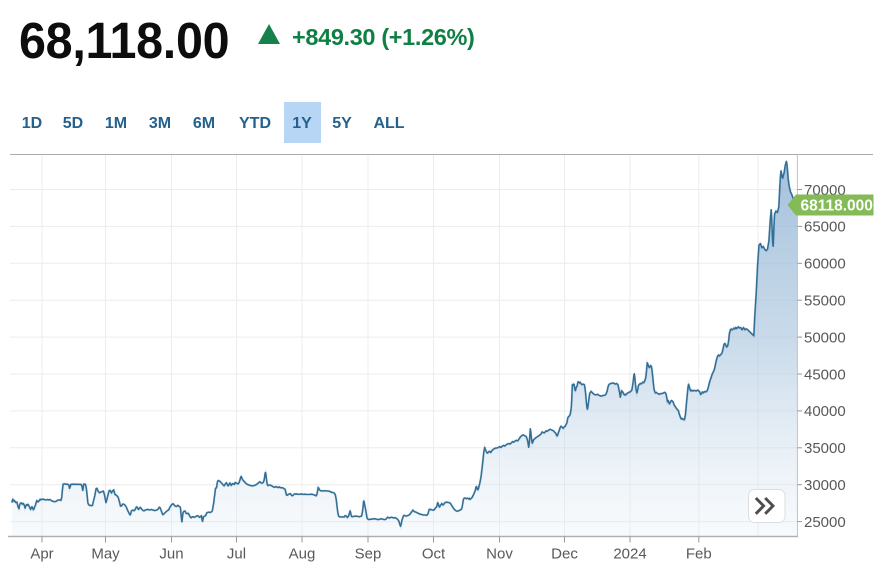  Describe the element at coordinates (825, 264) in the screenshot. I see `svg-text: 60000` at that location.